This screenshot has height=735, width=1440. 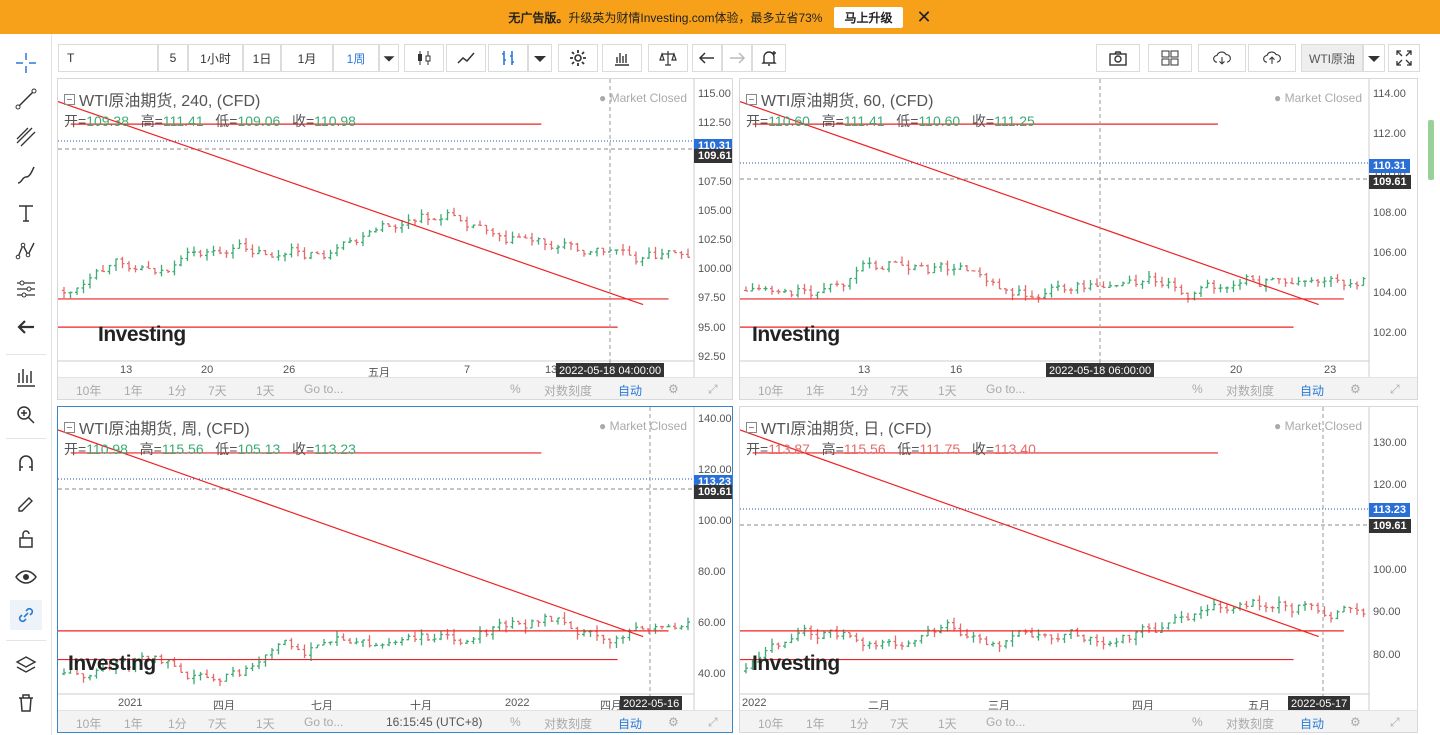 What do you see at coordinates (356, 58) in the screenshot?
I see `interval-1w-button: 1周` at bounding box center [356, 58].